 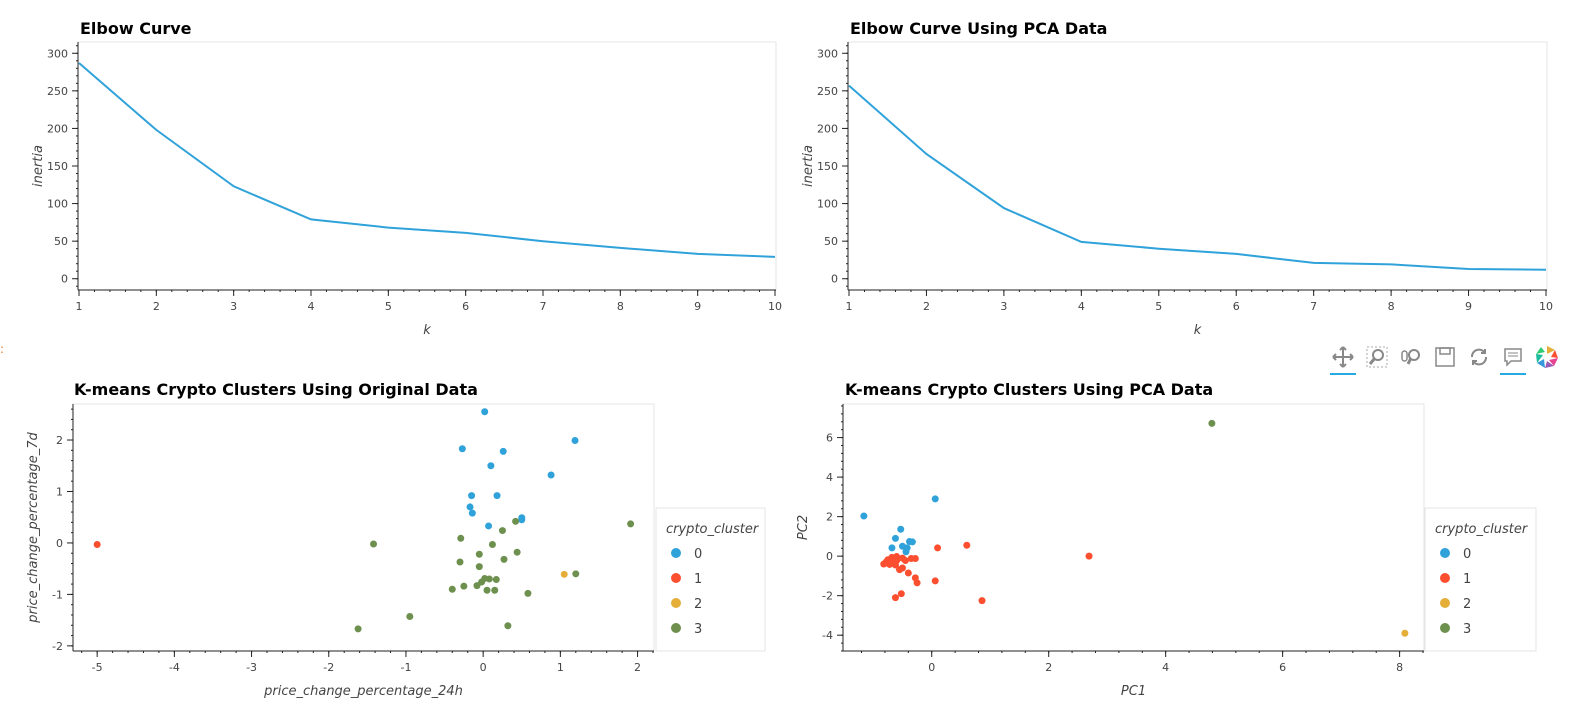 I want to click on bokeh-logo-icon, so click(x=1547, y=357).